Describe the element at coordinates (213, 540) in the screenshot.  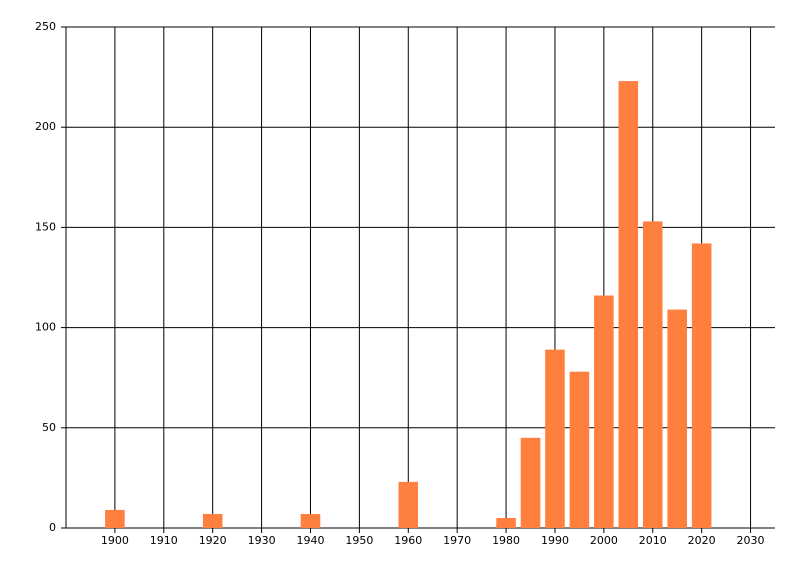
I see `x-tick-label: 1920` at that location.